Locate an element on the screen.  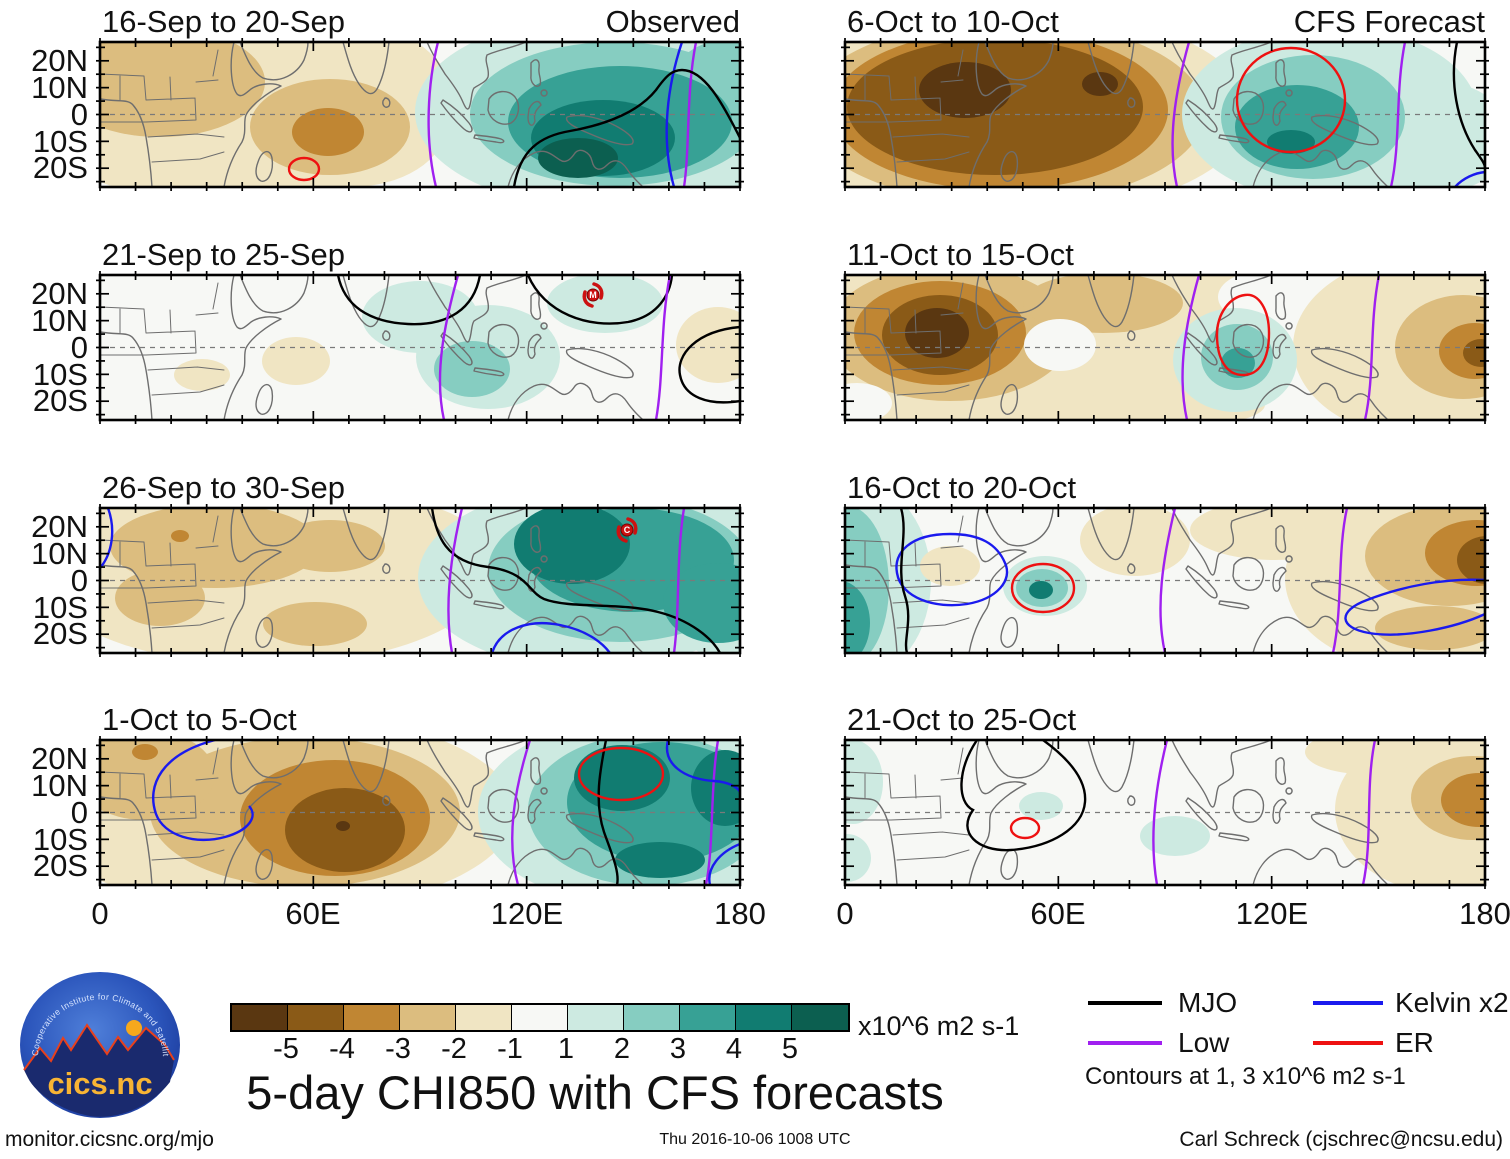
legend-line-low is located at coordinates (1125, 1043).